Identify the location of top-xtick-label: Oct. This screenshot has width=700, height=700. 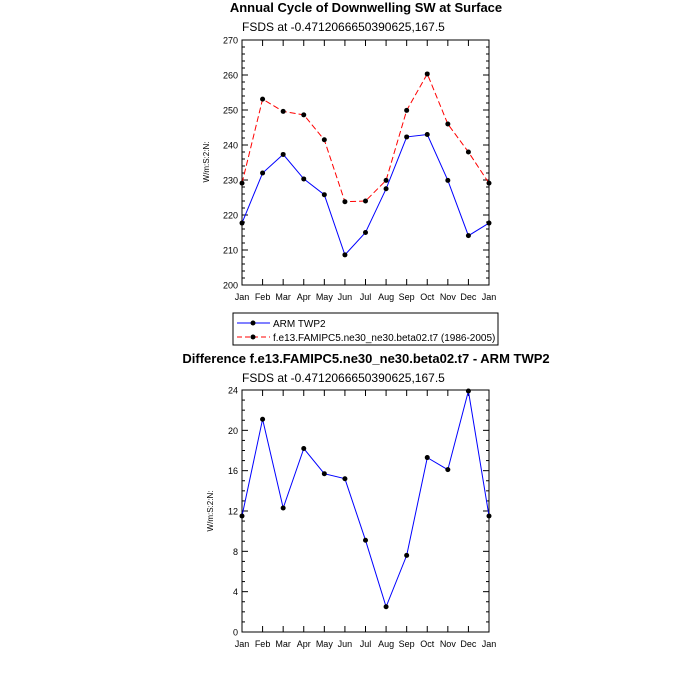
(427, 297).